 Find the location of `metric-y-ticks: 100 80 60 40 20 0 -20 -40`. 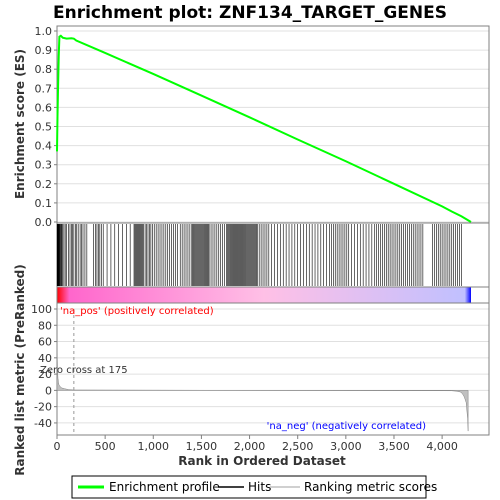

metric-y-ticks: 100 80 60 40 20 0 -20 -40 is located at coordinates (44, 366).